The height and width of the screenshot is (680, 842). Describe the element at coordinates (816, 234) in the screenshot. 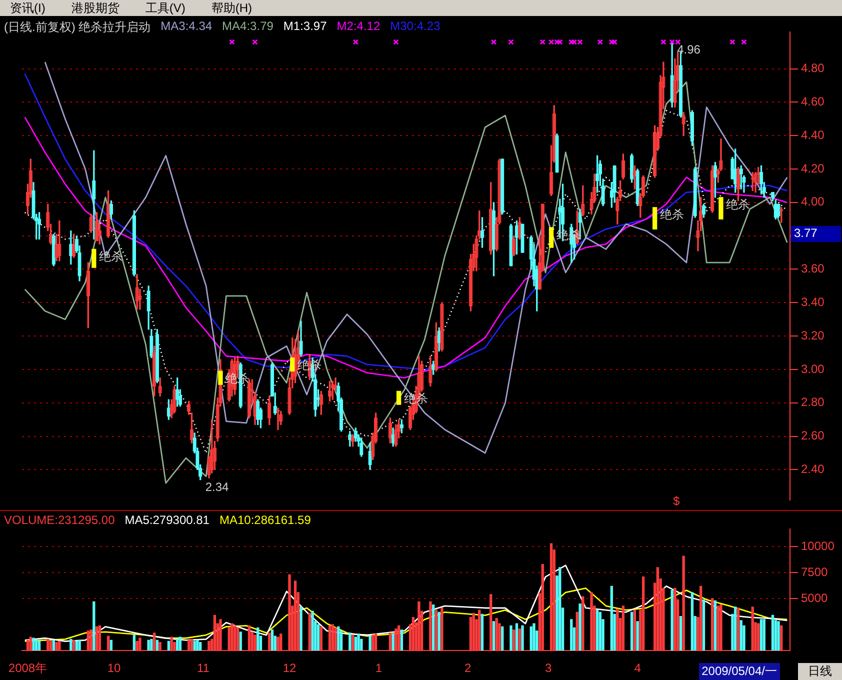

I see `text: 3.77` at that location.